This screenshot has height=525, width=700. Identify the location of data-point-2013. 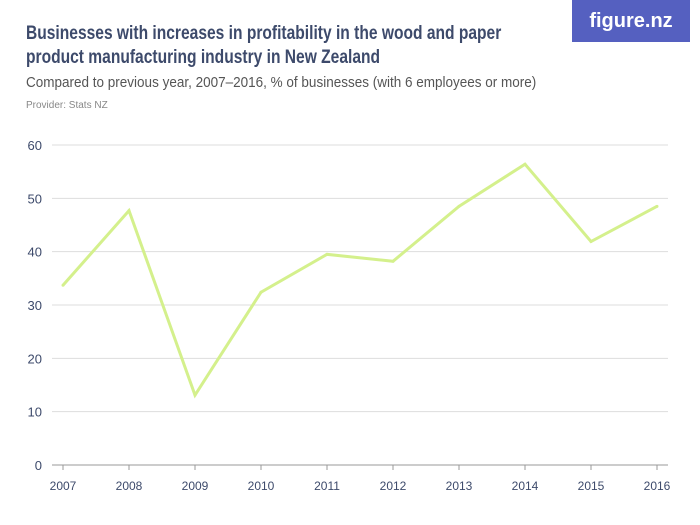
(459, 206).